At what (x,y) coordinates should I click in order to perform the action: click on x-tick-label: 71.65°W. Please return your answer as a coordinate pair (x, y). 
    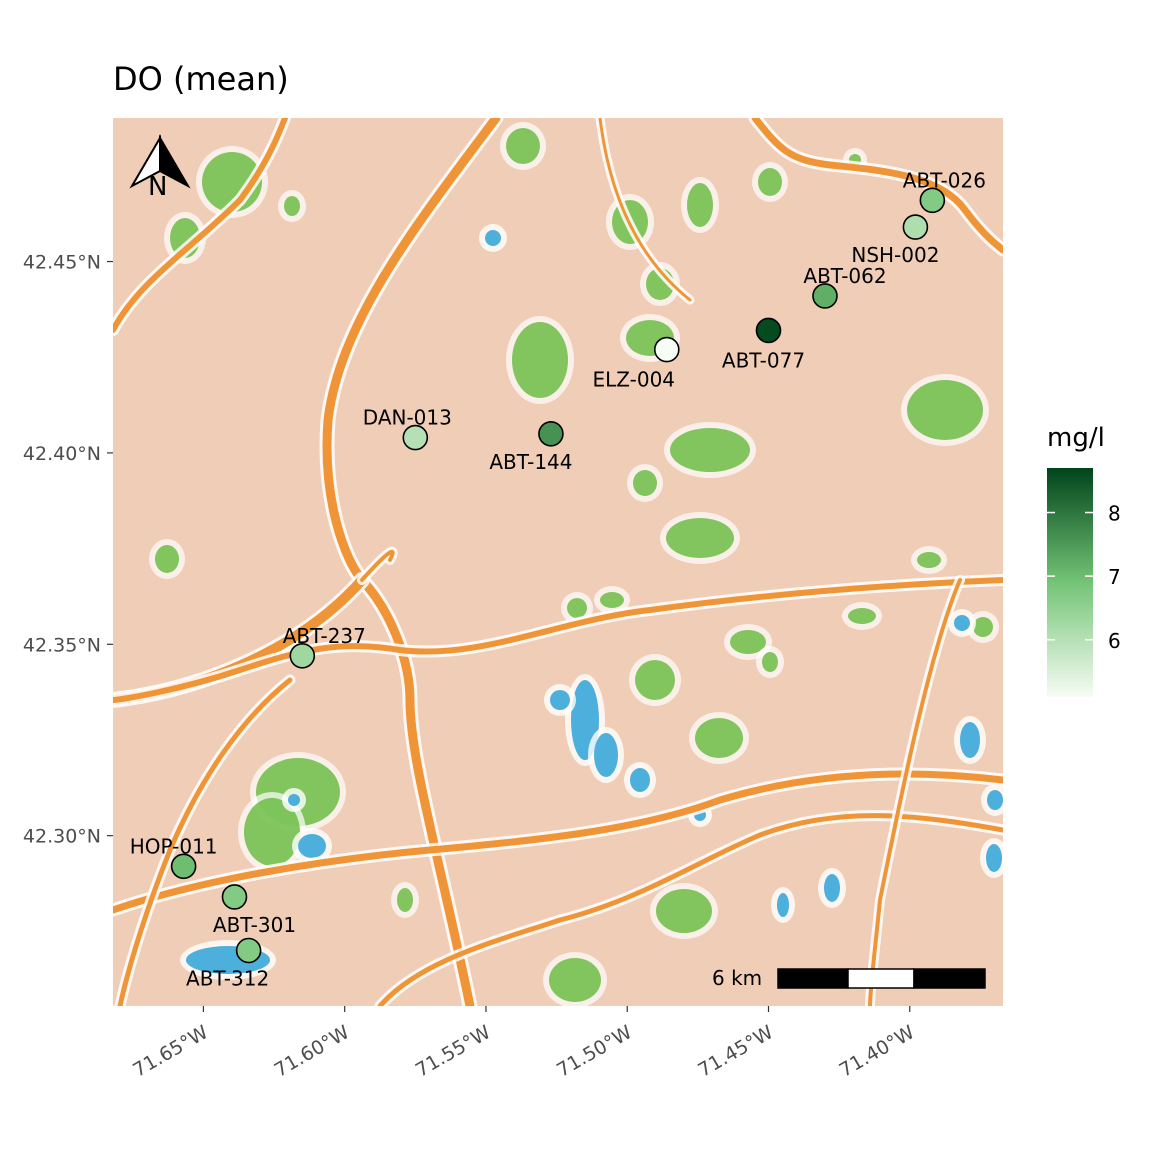
    Looking at the image, I should click on (170, 1051).